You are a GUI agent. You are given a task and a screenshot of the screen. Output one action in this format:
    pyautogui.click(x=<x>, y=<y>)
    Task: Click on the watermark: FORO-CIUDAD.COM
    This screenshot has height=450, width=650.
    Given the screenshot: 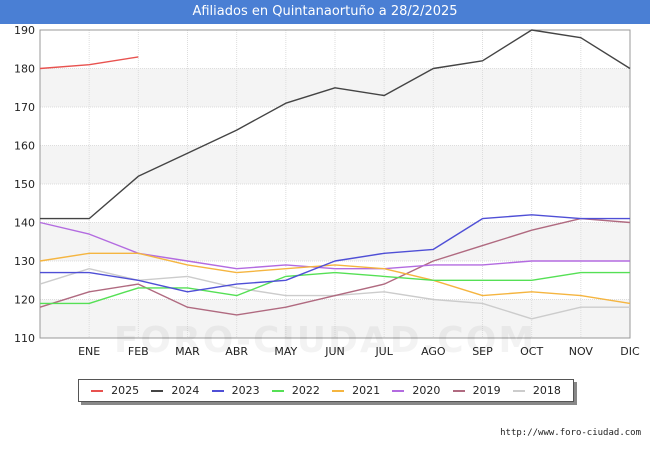 What is the action you would take?
    pyautogui.click(x=325, y=340)
    